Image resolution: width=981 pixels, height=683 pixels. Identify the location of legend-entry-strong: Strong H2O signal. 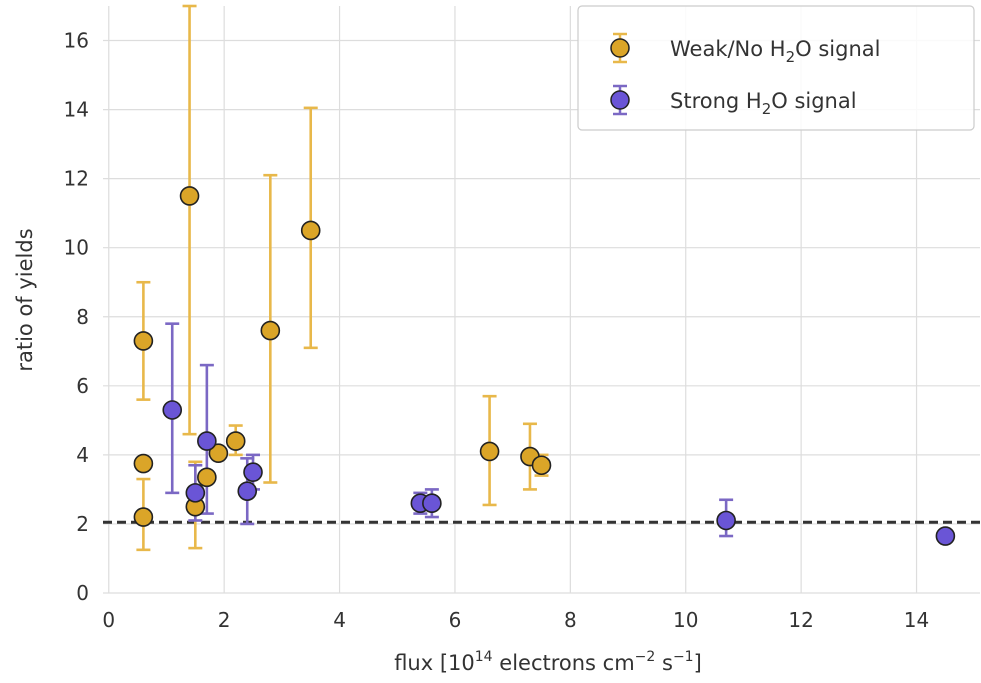
(733, 101).